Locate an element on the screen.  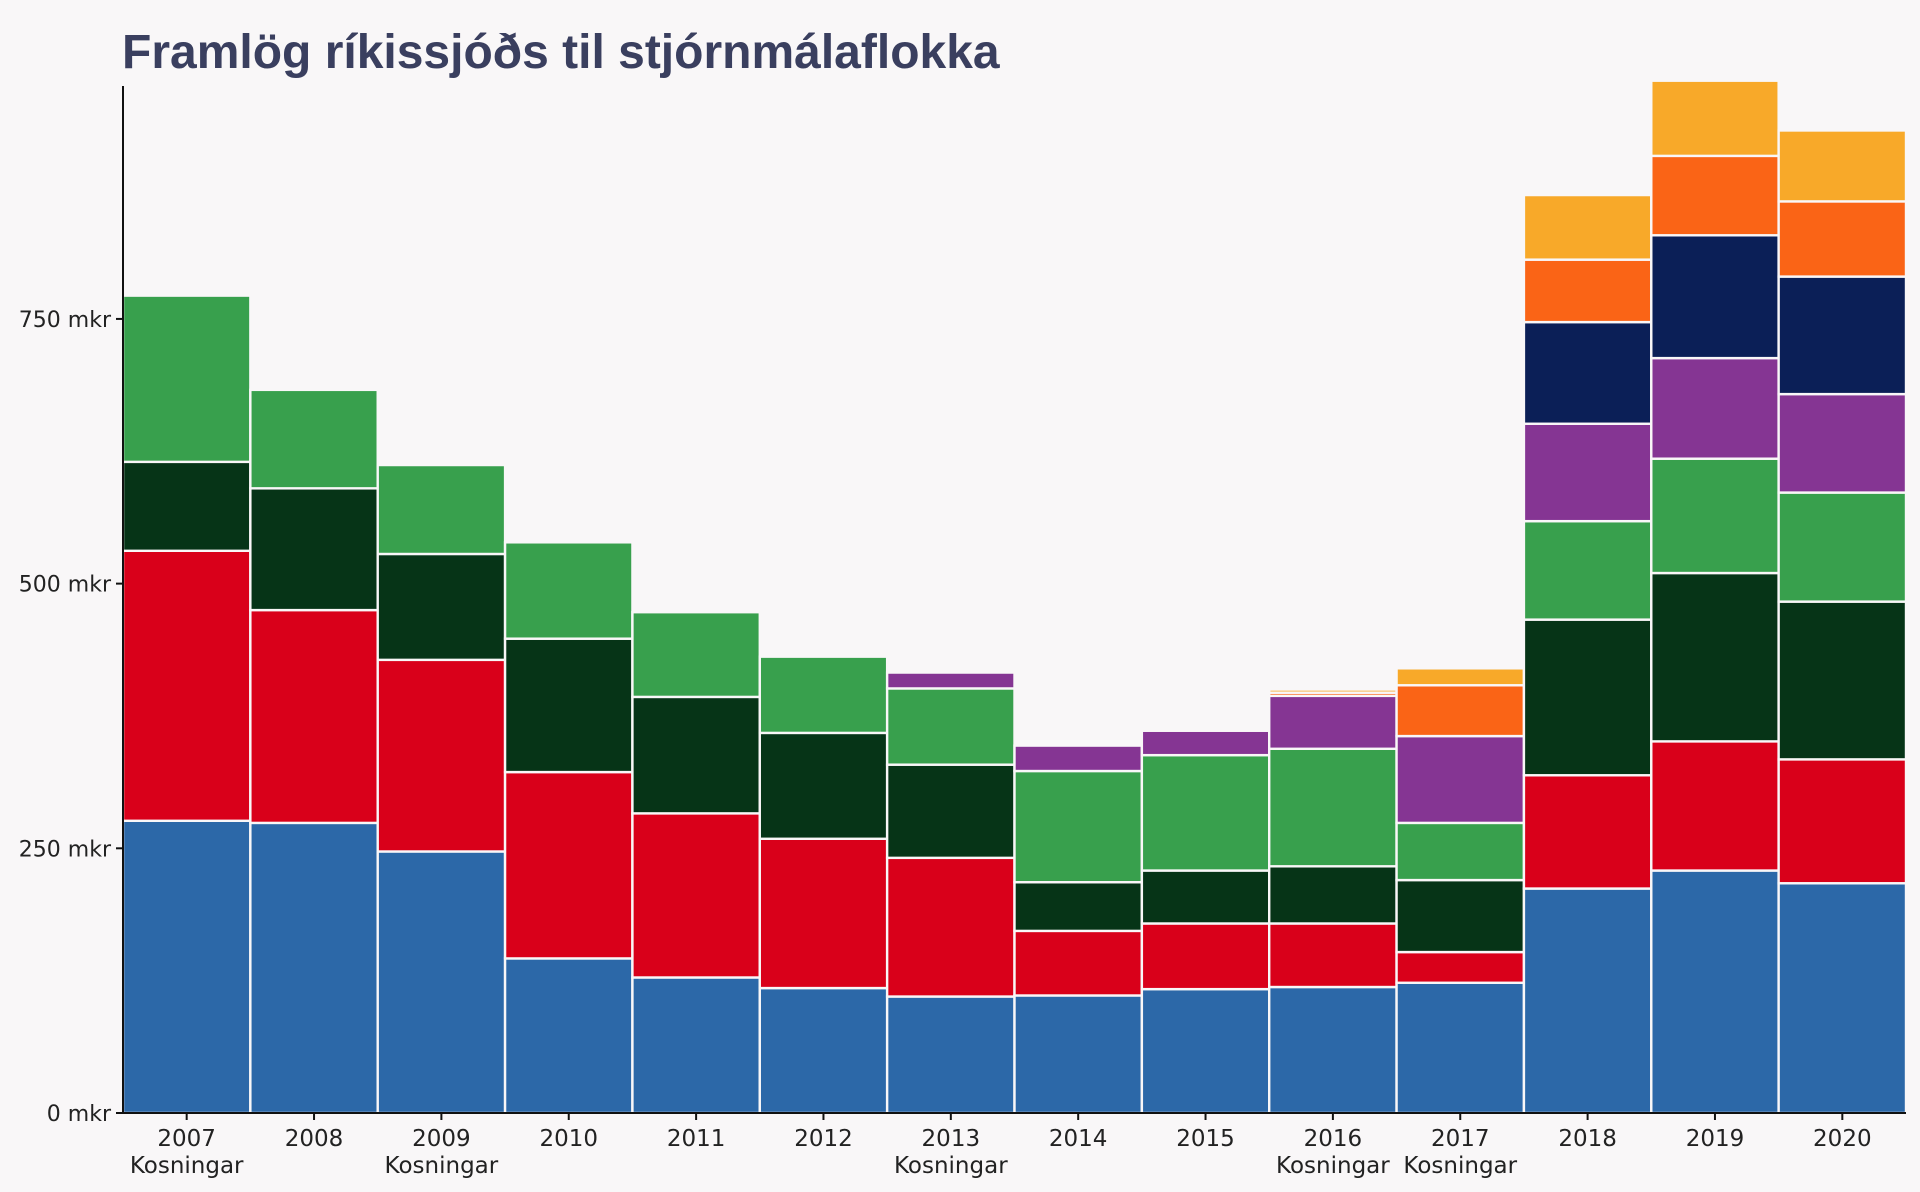
x-tick-label: 2020 is located at coordinates (1842, 1139).